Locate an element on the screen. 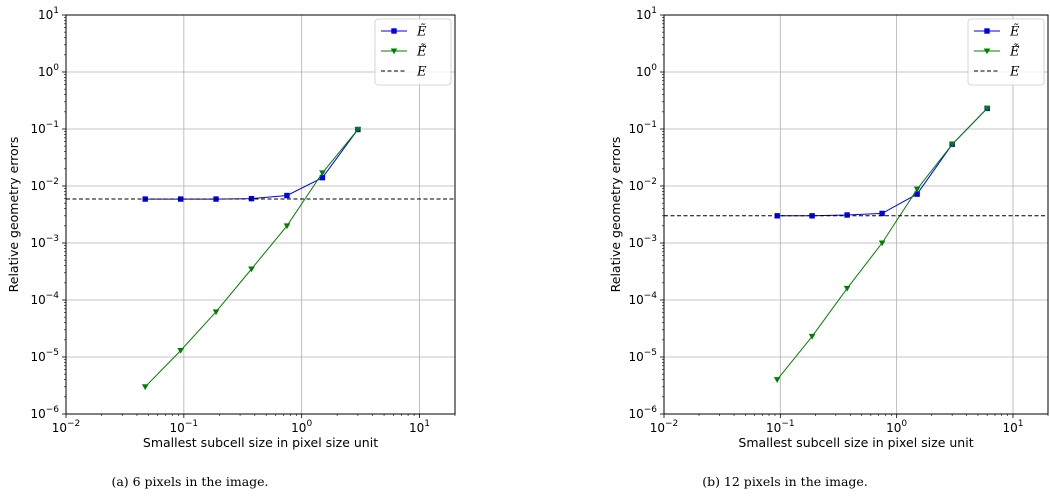 Image resolution: width=1050 pixels, height=498 pixels. figure-caption: (a) 6 pixels in the image. is located at coordinates (189, 481).